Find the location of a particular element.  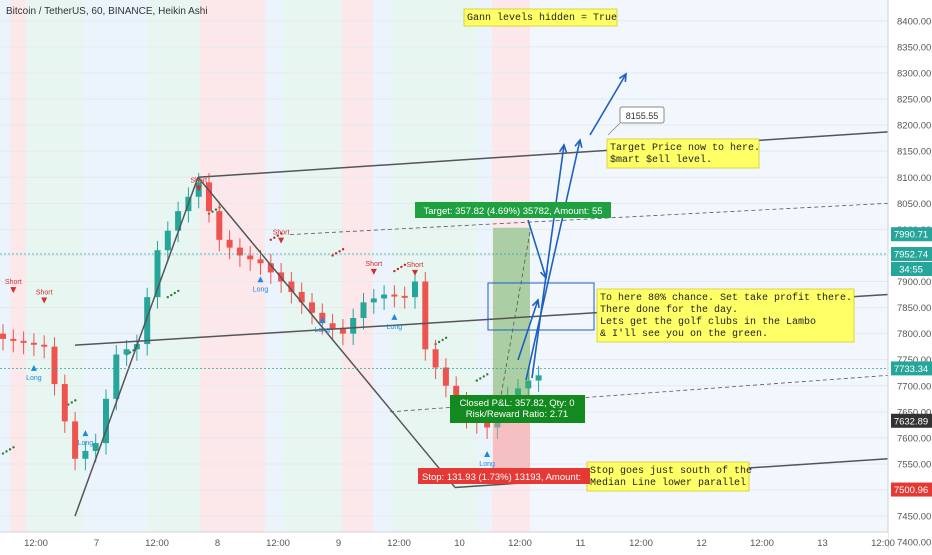

price-tick-label: 8100.00 is located at coordinates (914, 178).